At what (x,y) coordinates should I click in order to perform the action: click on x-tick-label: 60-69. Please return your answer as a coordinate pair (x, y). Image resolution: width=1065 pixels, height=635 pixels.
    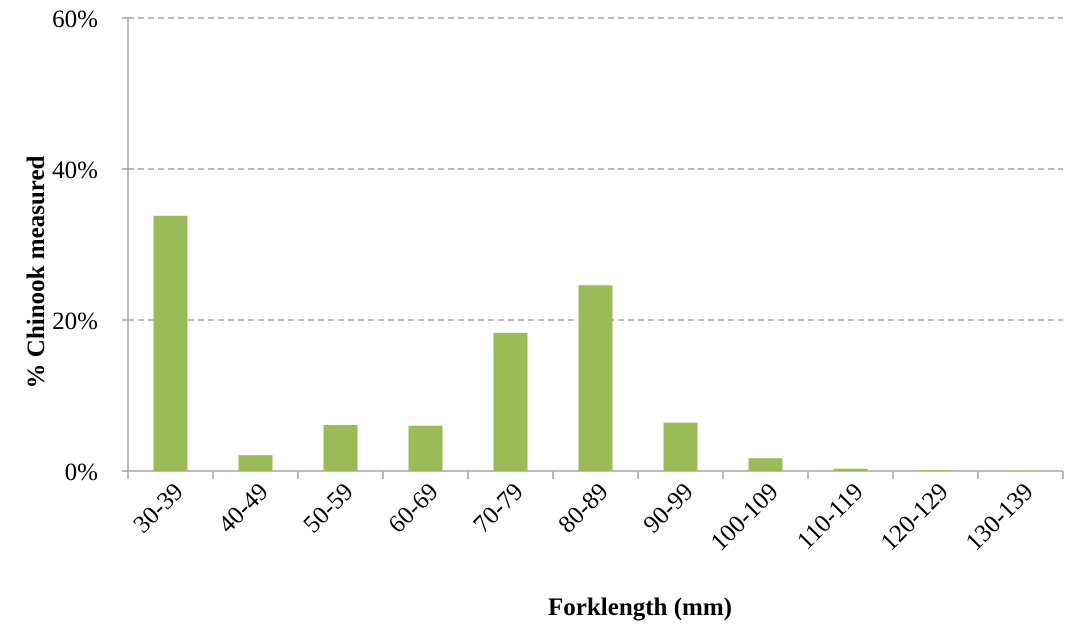
    Looking at the image, I should click on (413, 508).